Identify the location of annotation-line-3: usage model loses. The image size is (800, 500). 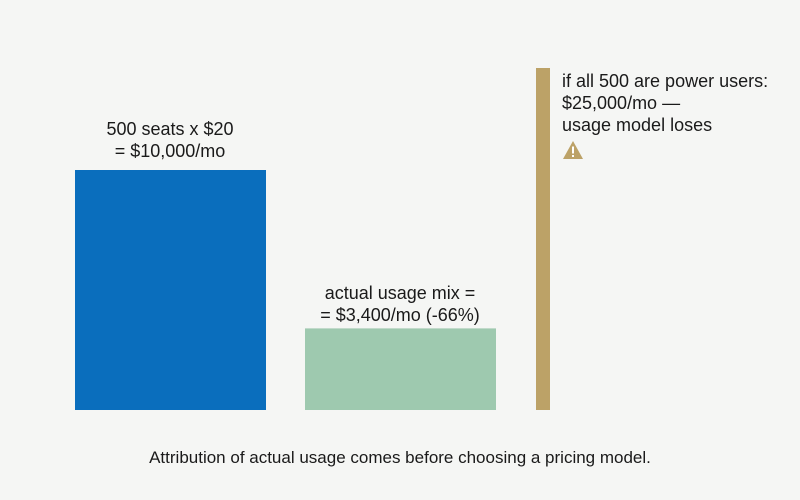
(637, 125).